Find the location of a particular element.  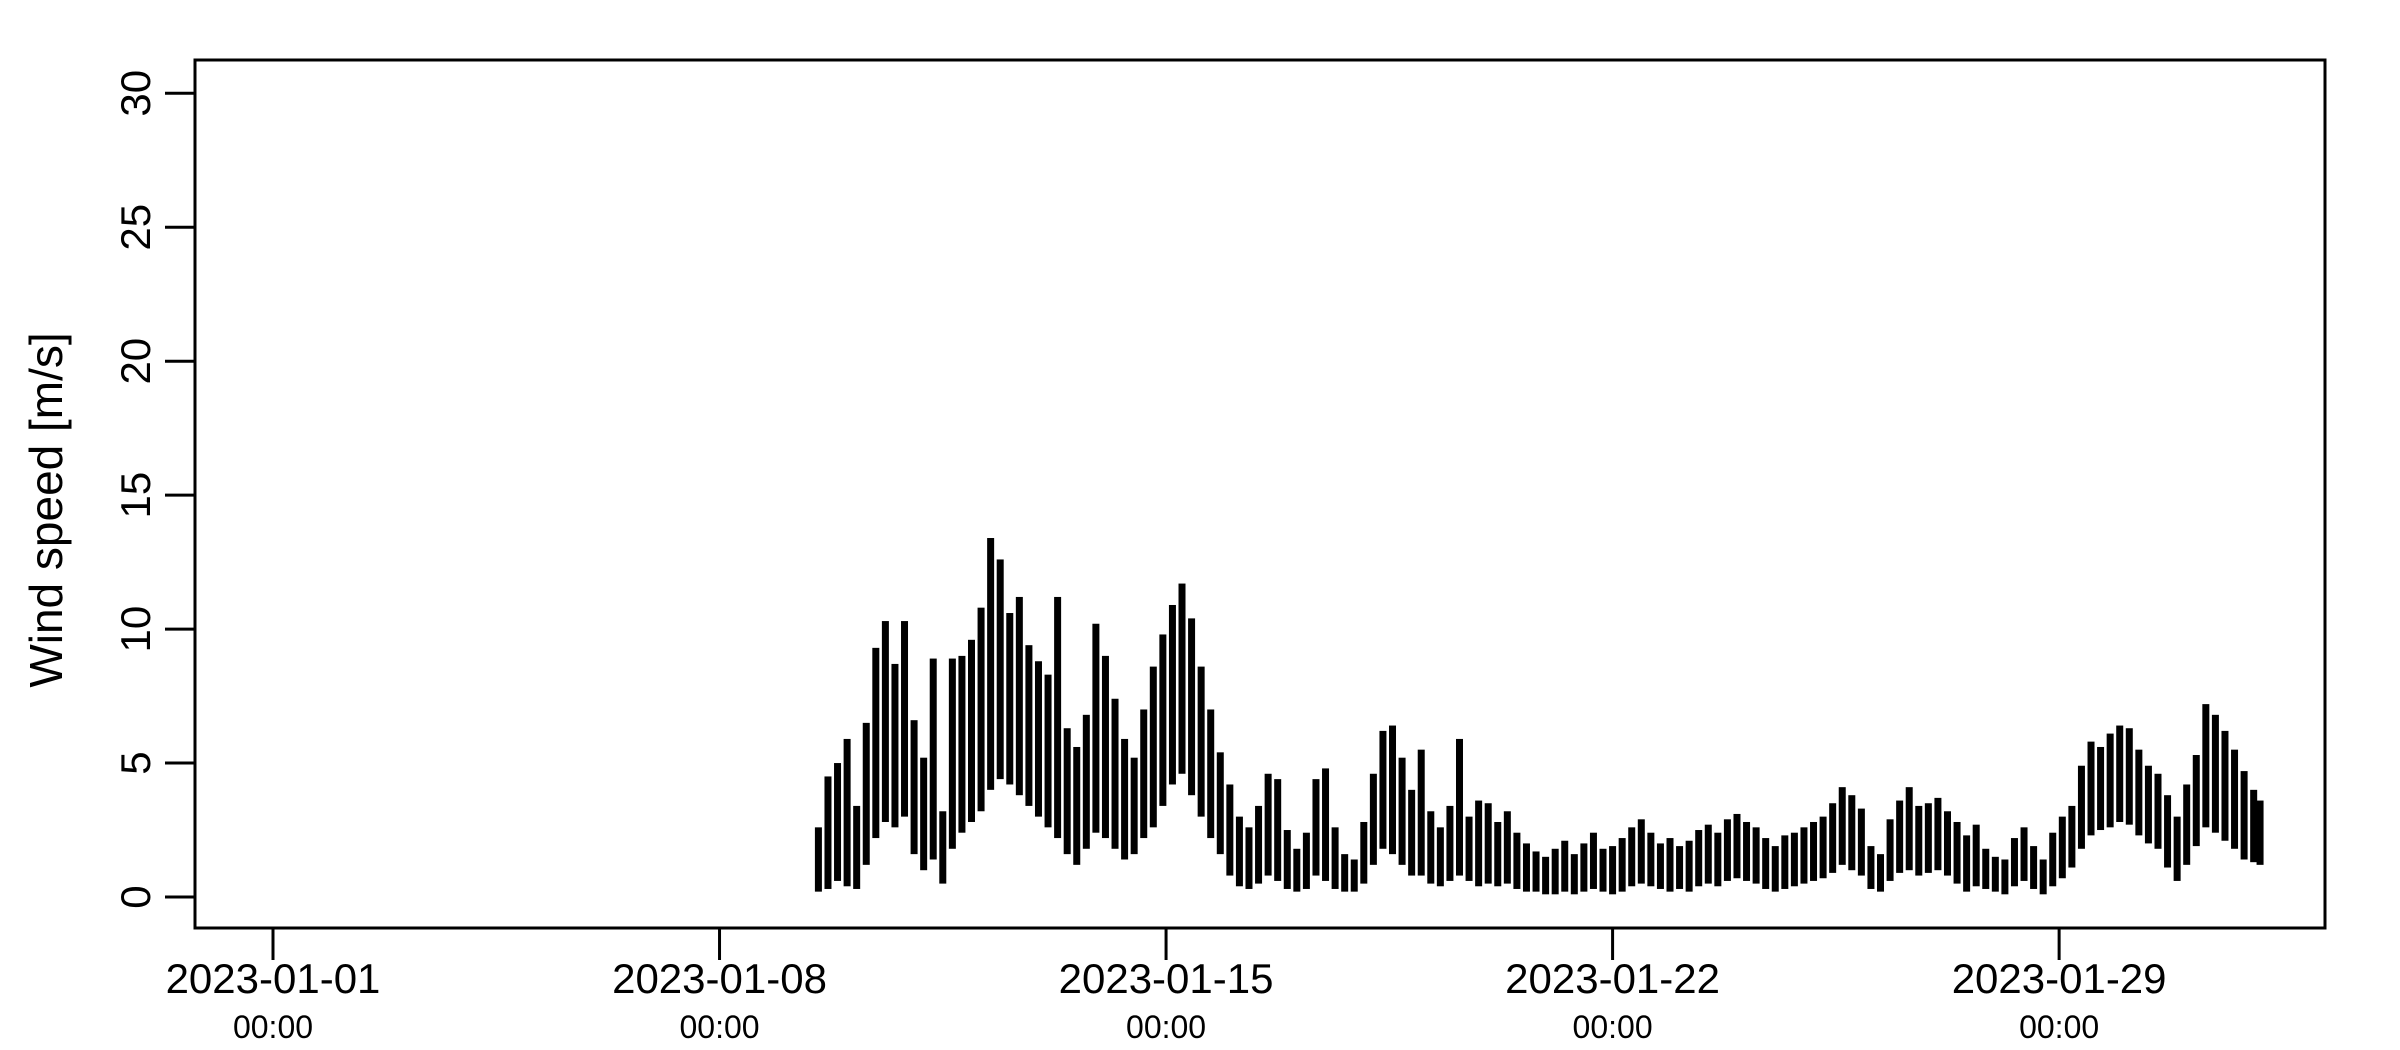

y-tick-label: 25 is located at coordinates (135, 227).